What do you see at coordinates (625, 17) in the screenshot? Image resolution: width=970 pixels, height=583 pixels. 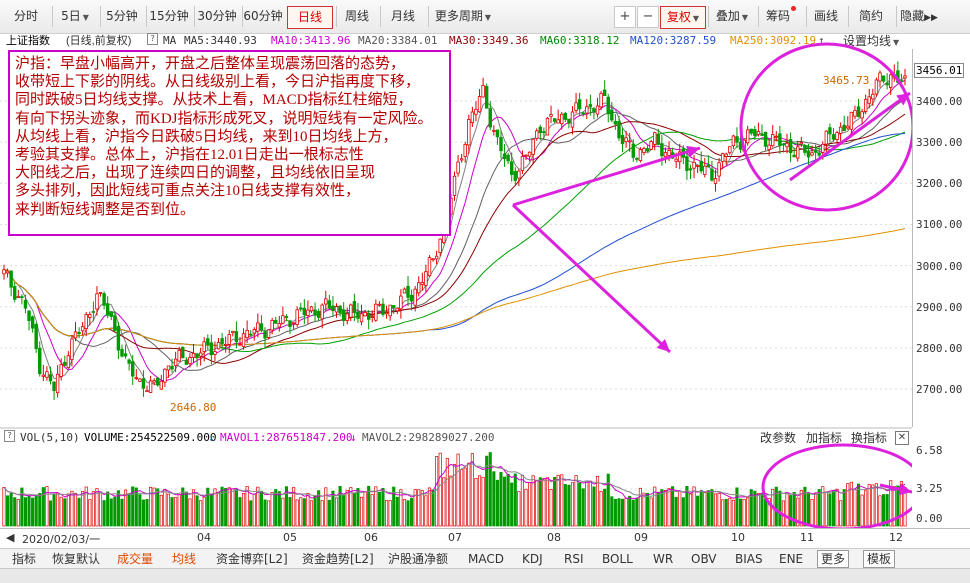 I see `zoom-in-icon: +` at bounding box center [625, 17].